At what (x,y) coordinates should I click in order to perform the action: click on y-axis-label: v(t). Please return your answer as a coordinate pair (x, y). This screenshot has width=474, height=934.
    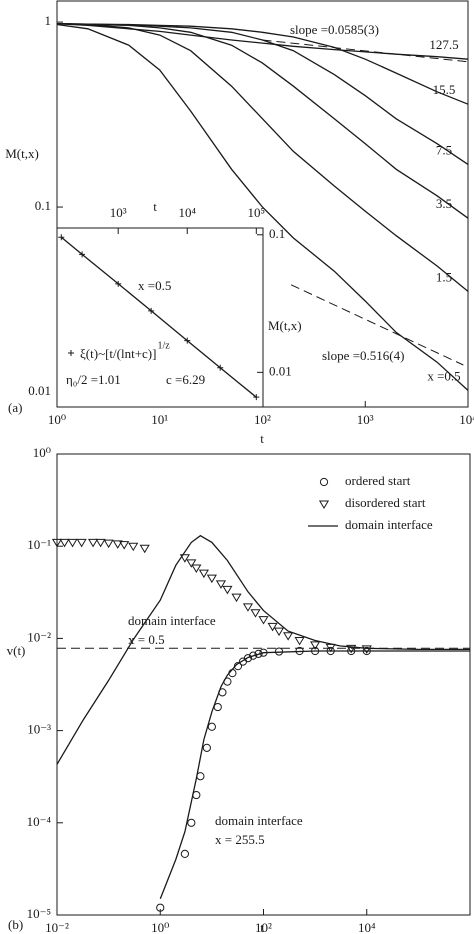
    Looking at the image, I should click on (16, 650).